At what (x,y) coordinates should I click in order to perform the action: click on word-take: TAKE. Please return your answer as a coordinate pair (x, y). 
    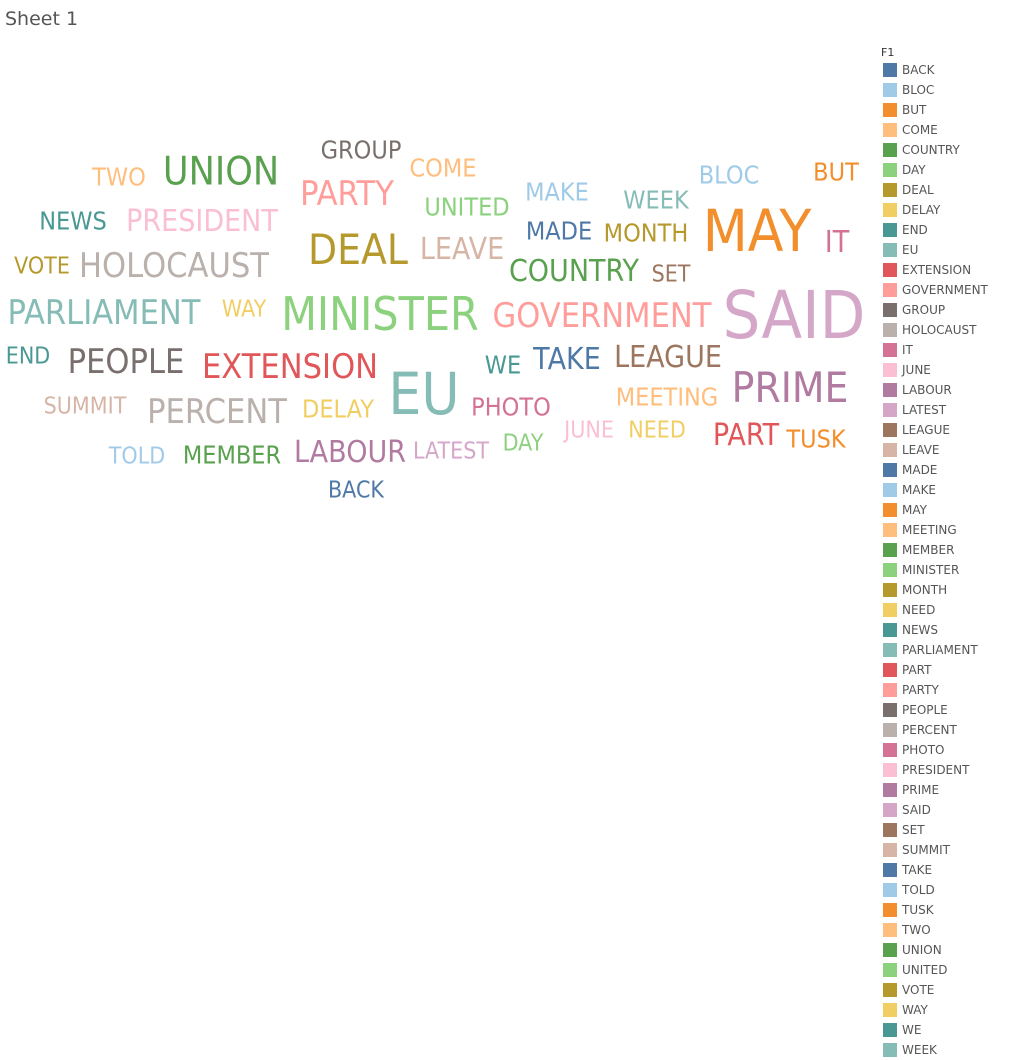
    Looking at the image, I should click on (567, 359).